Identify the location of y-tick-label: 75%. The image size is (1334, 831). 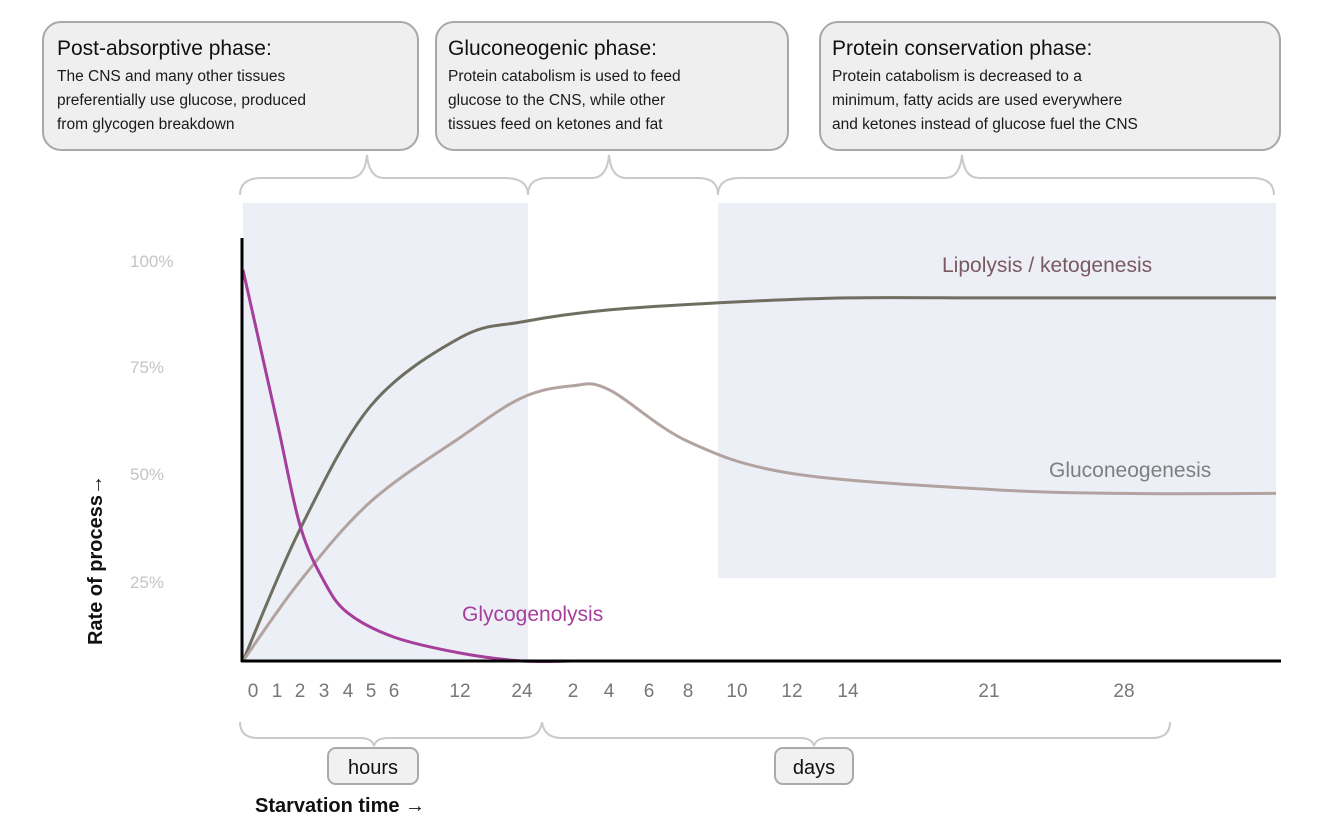
(147, 367).